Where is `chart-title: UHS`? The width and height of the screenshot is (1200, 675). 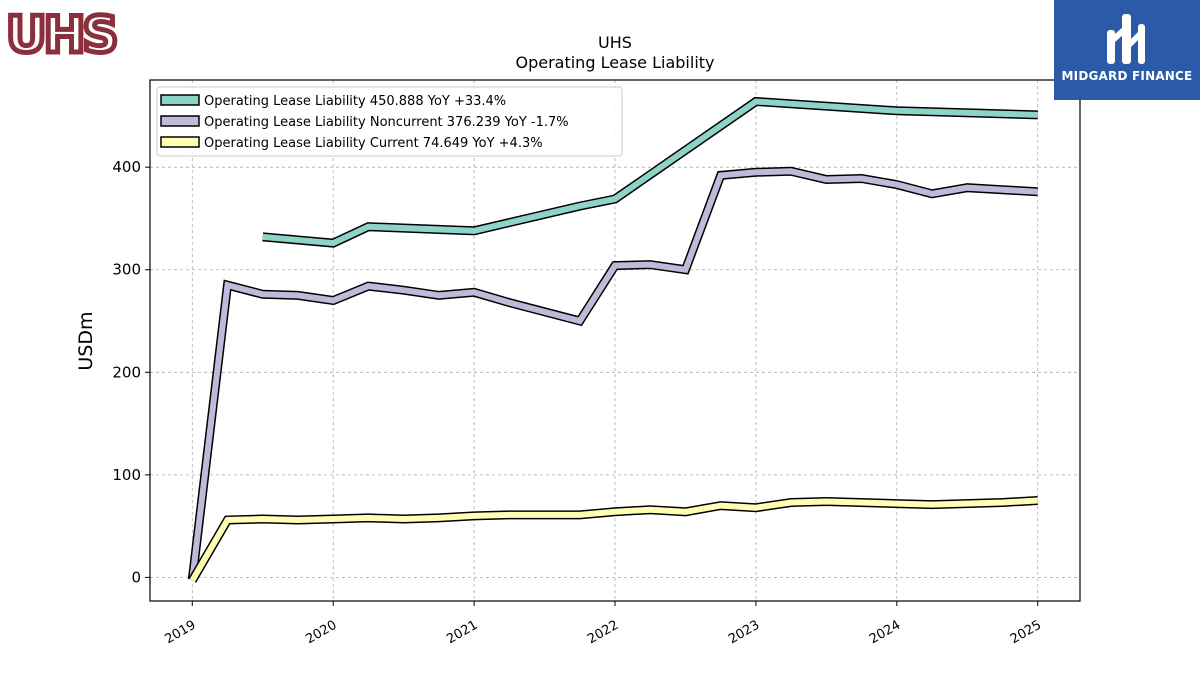
chart-title: UHS is located at coordinates (615, 42).